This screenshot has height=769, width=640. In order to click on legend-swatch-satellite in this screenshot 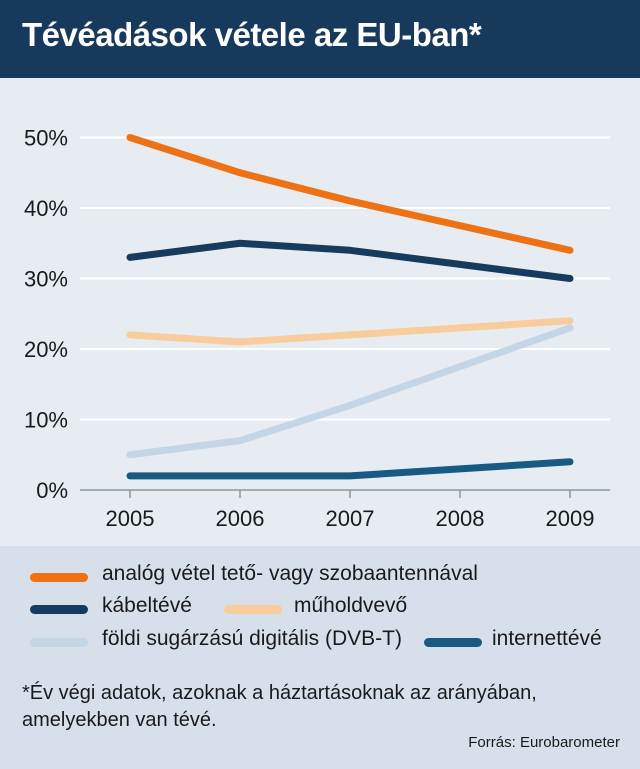, I will do `click(253, 609)`.